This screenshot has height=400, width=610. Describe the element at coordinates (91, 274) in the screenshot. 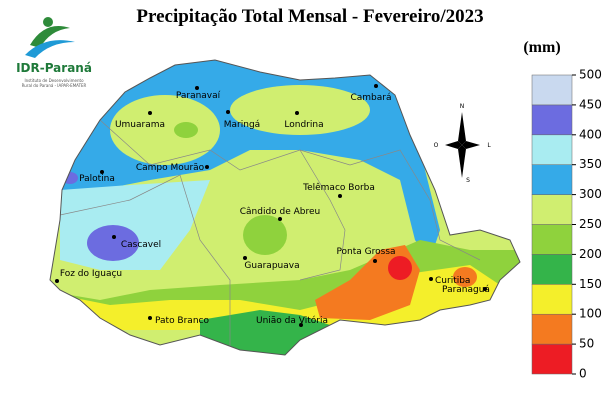

I see `city-label: Foz do Iguaçu` at that location.